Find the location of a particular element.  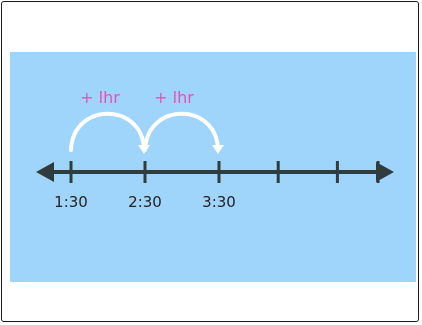

tick-label: 2:30 is located at coordinates (145, 202).